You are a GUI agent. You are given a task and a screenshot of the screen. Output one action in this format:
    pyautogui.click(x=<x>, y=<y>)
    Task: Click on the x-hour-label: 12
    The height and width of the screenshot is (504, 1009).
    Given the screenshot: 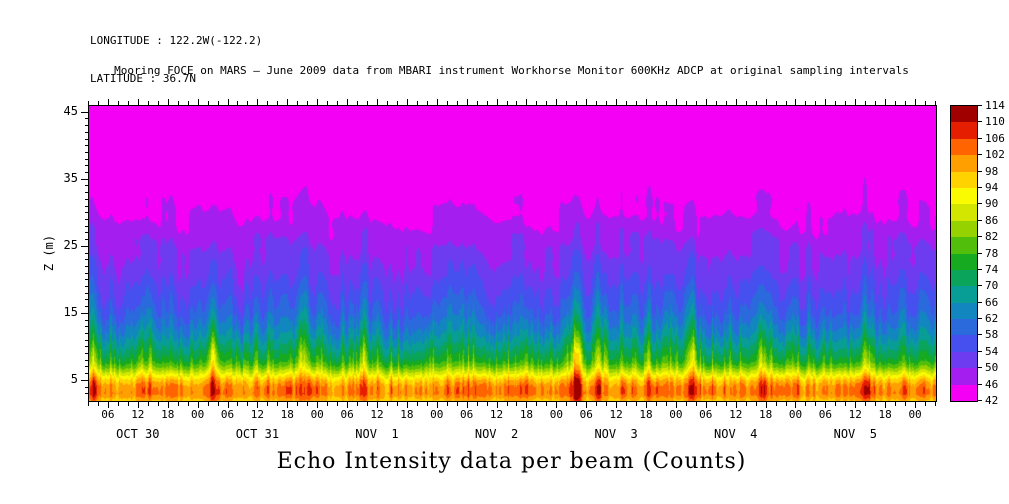 What is the action you would take?
    pyautogui.click(x=496, y=414)
    